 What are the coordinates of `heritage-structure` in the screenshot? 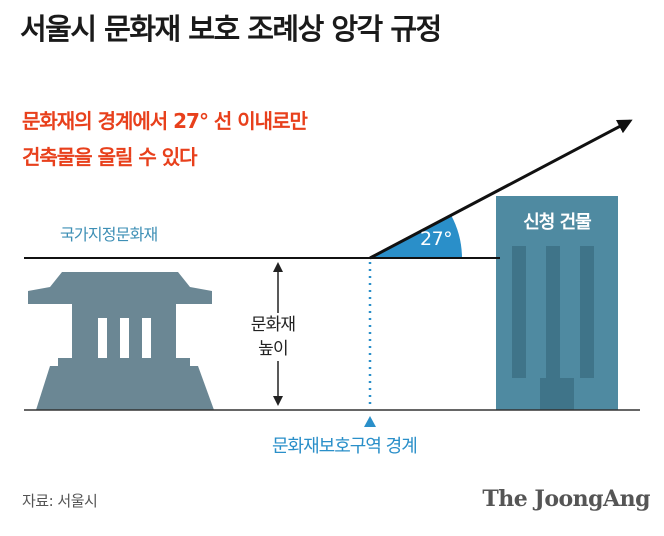 It's located at (121, 341).